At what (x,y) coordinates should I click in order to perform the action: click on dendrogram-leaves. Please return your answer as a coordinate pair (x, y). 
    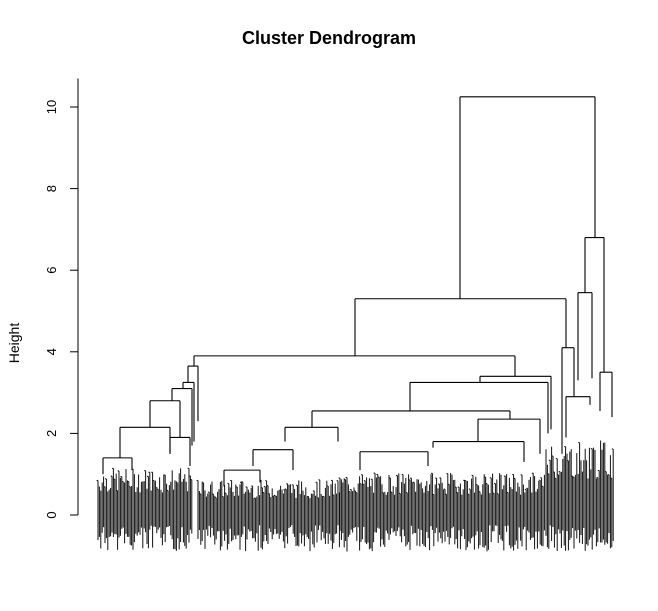
    Looking at the image, I should click on (355, 496).